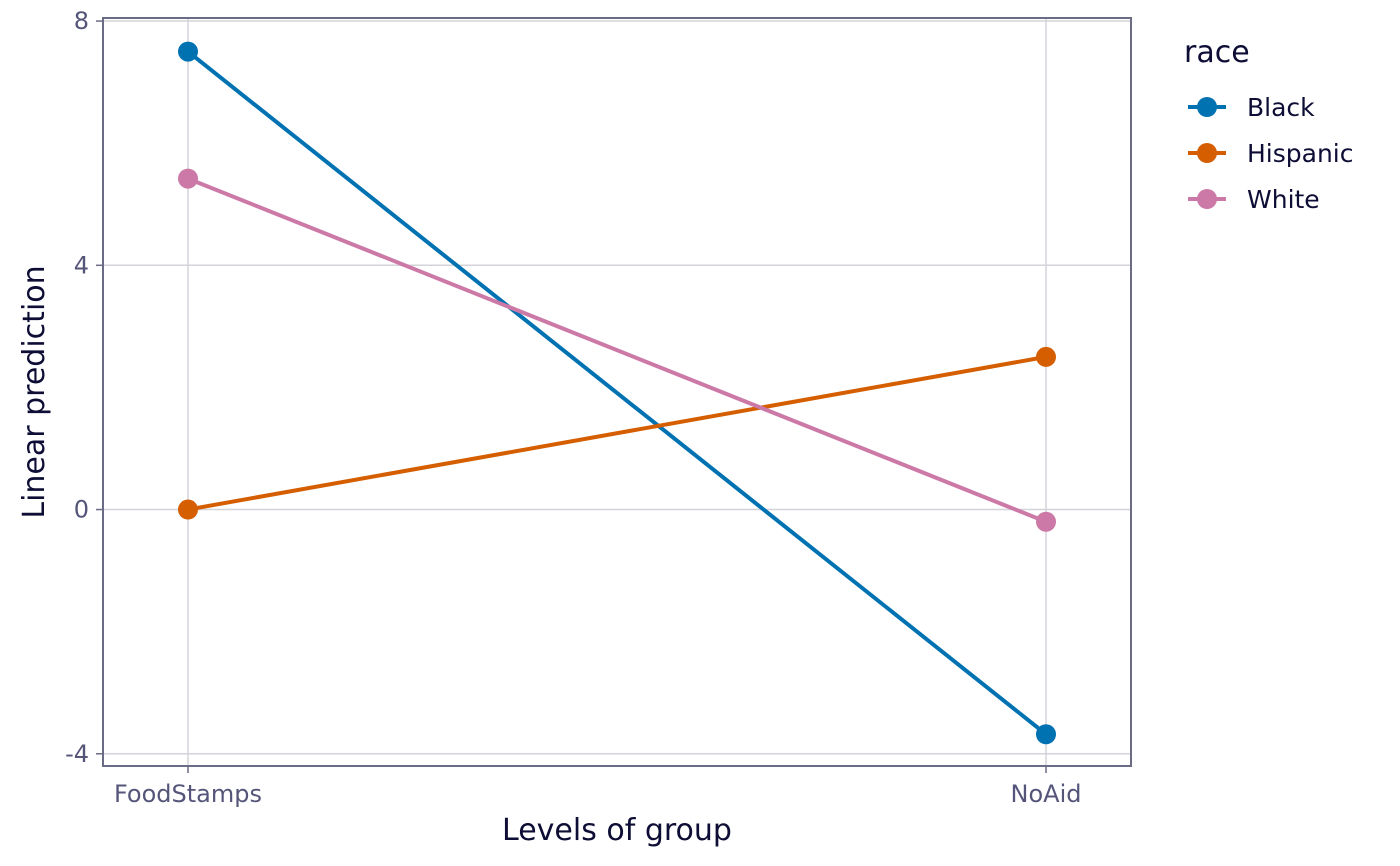 This screenshot has height=866, width=1400. Describe the element at coordinates (81, 21) in the screenshot. I see `y-tick-label: 8` at that location.